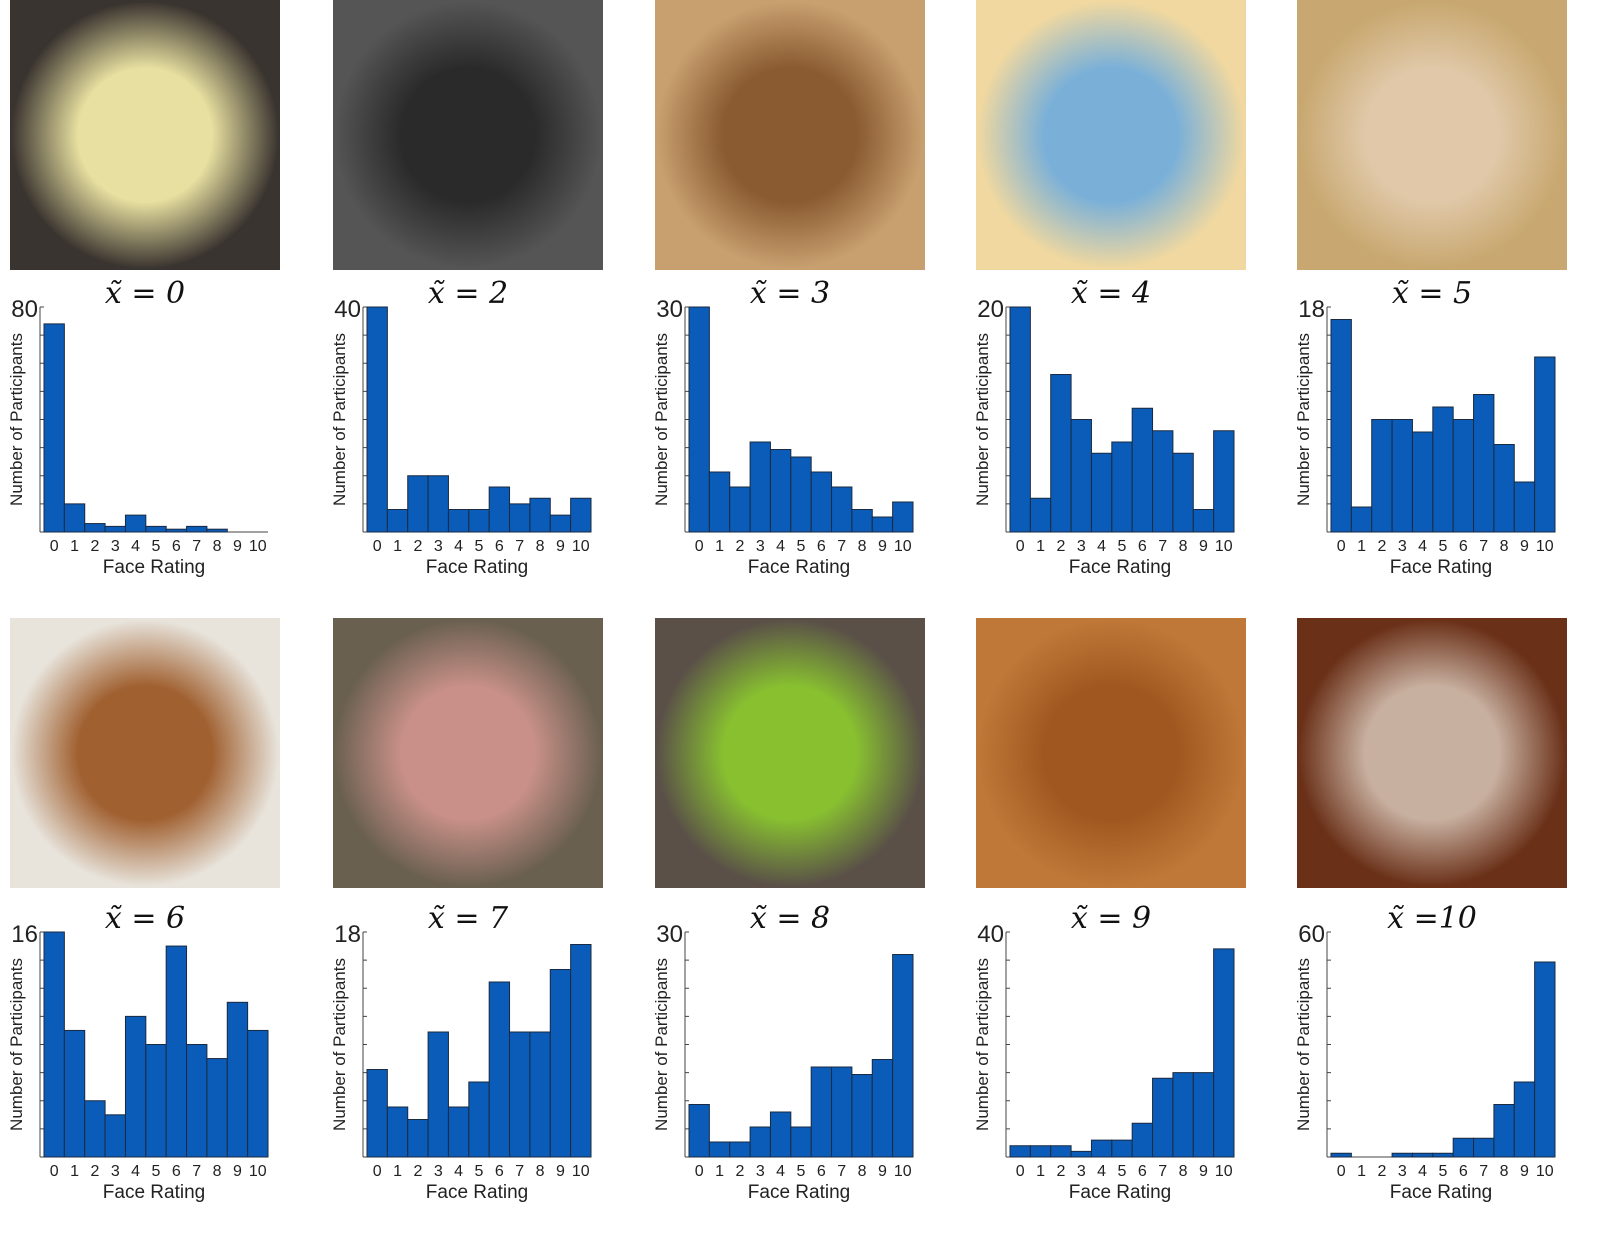  Describe the element at coordinates (1111, 918) in the screenshot. I see `chart-title: x̃ = 9` at that location.